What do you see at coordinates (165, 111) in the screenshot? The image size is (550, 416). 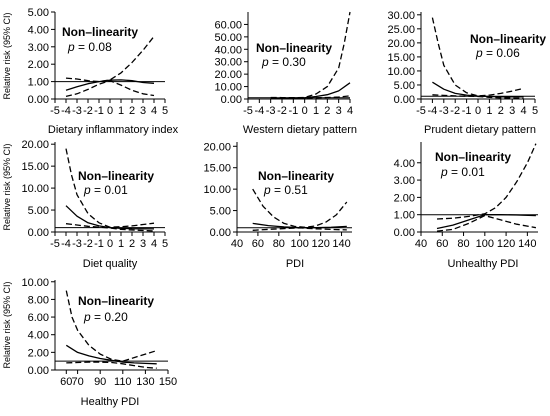 I see `x-tick-label: 5` at bounding box center [165, 111].